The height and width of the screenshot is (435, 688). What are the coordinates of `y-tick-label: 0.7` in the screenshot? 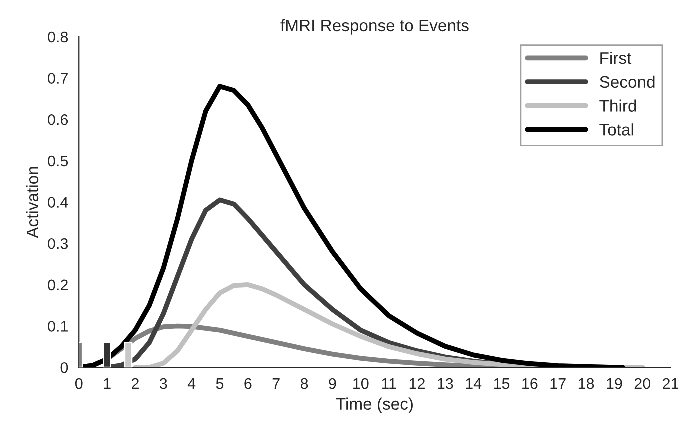 It's located at (58, 78).